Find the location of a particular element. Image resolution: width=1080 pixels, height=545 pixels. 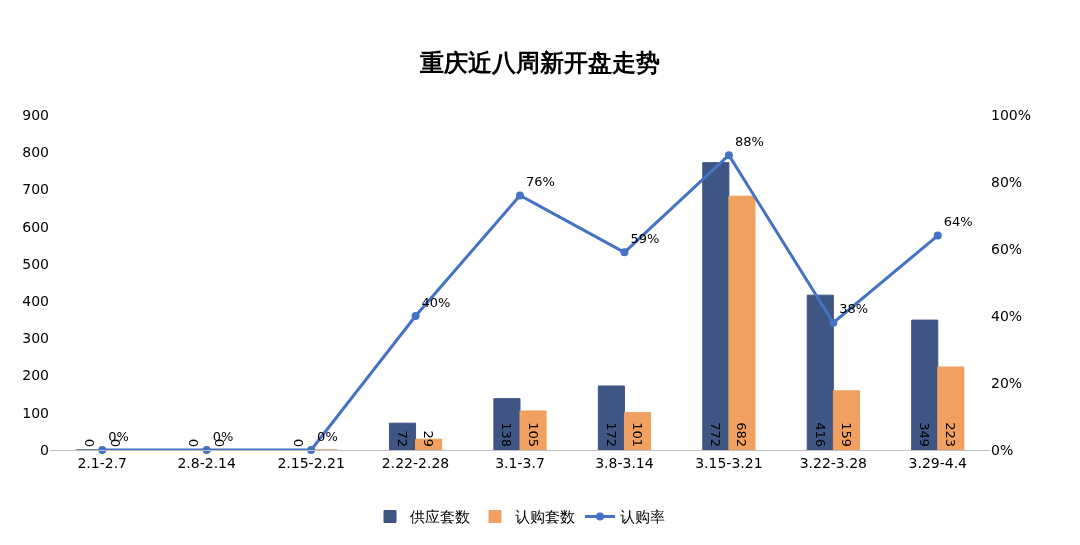

data-label: 682 is located at coordinates (742, 434).